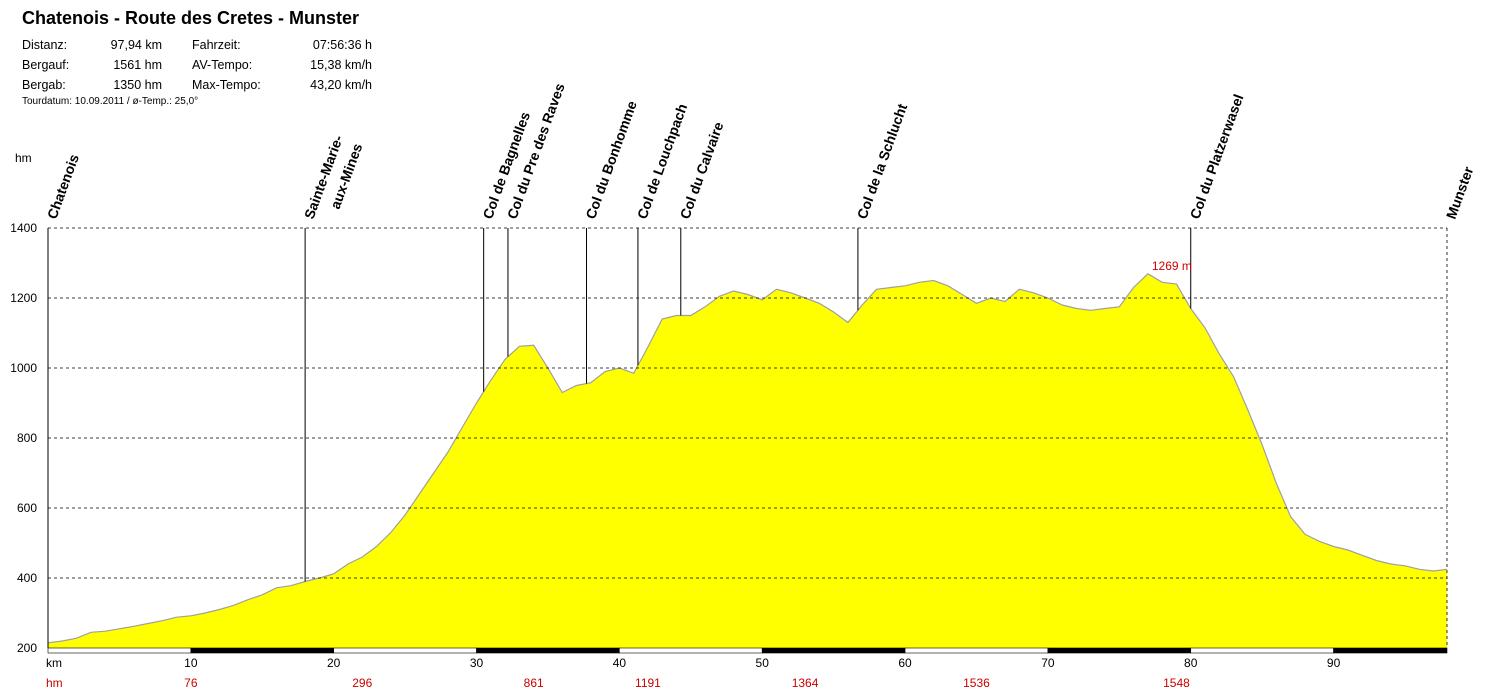 This screenshot has width=1497, height=691. Describe the element at coordinates (477, 663) in the screenshot. I see `x-tick-label: 30` at that location.